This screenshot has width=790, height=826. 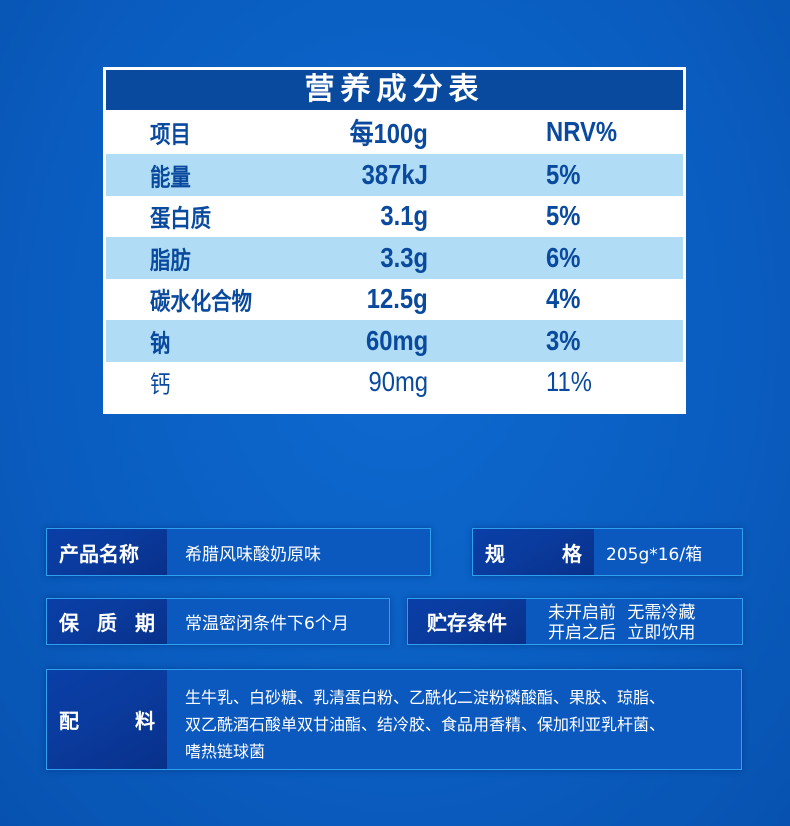 I want to click on nutrient-value: 3.1g, so click(x=404, y=216).